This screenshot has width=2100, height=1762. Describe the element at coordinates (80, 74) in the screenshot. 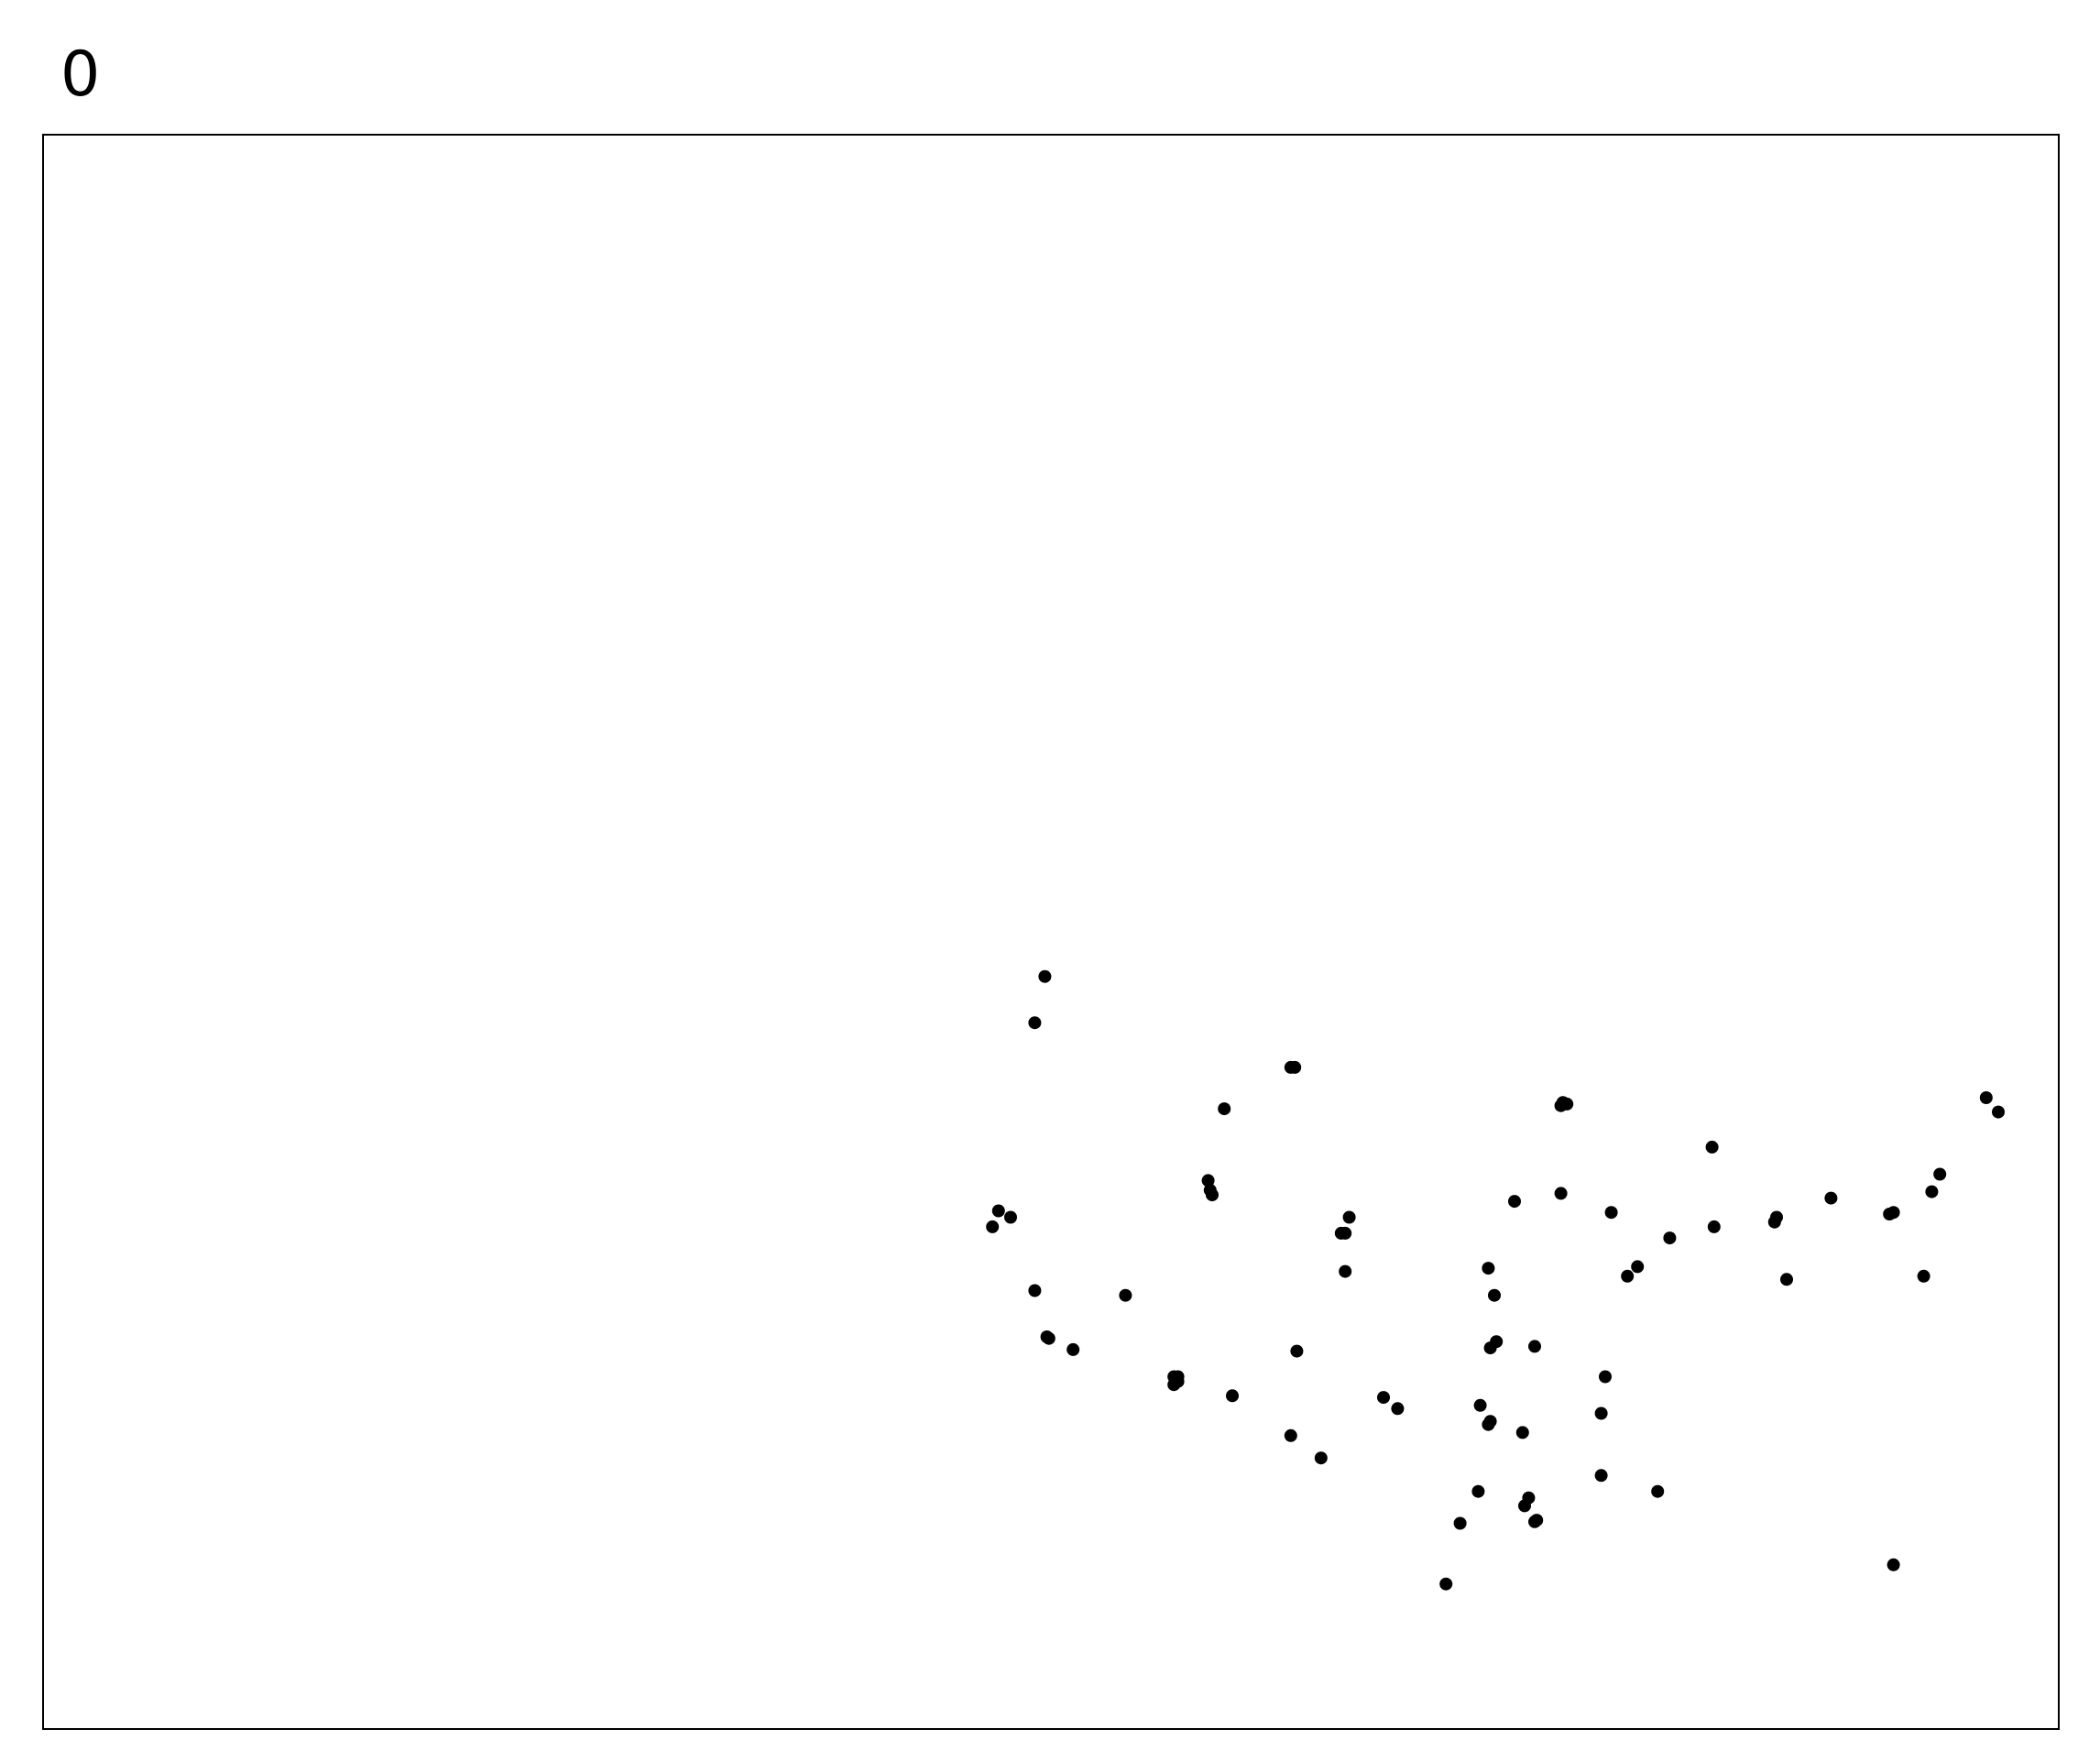

I see `chart-title: 0` at that location.